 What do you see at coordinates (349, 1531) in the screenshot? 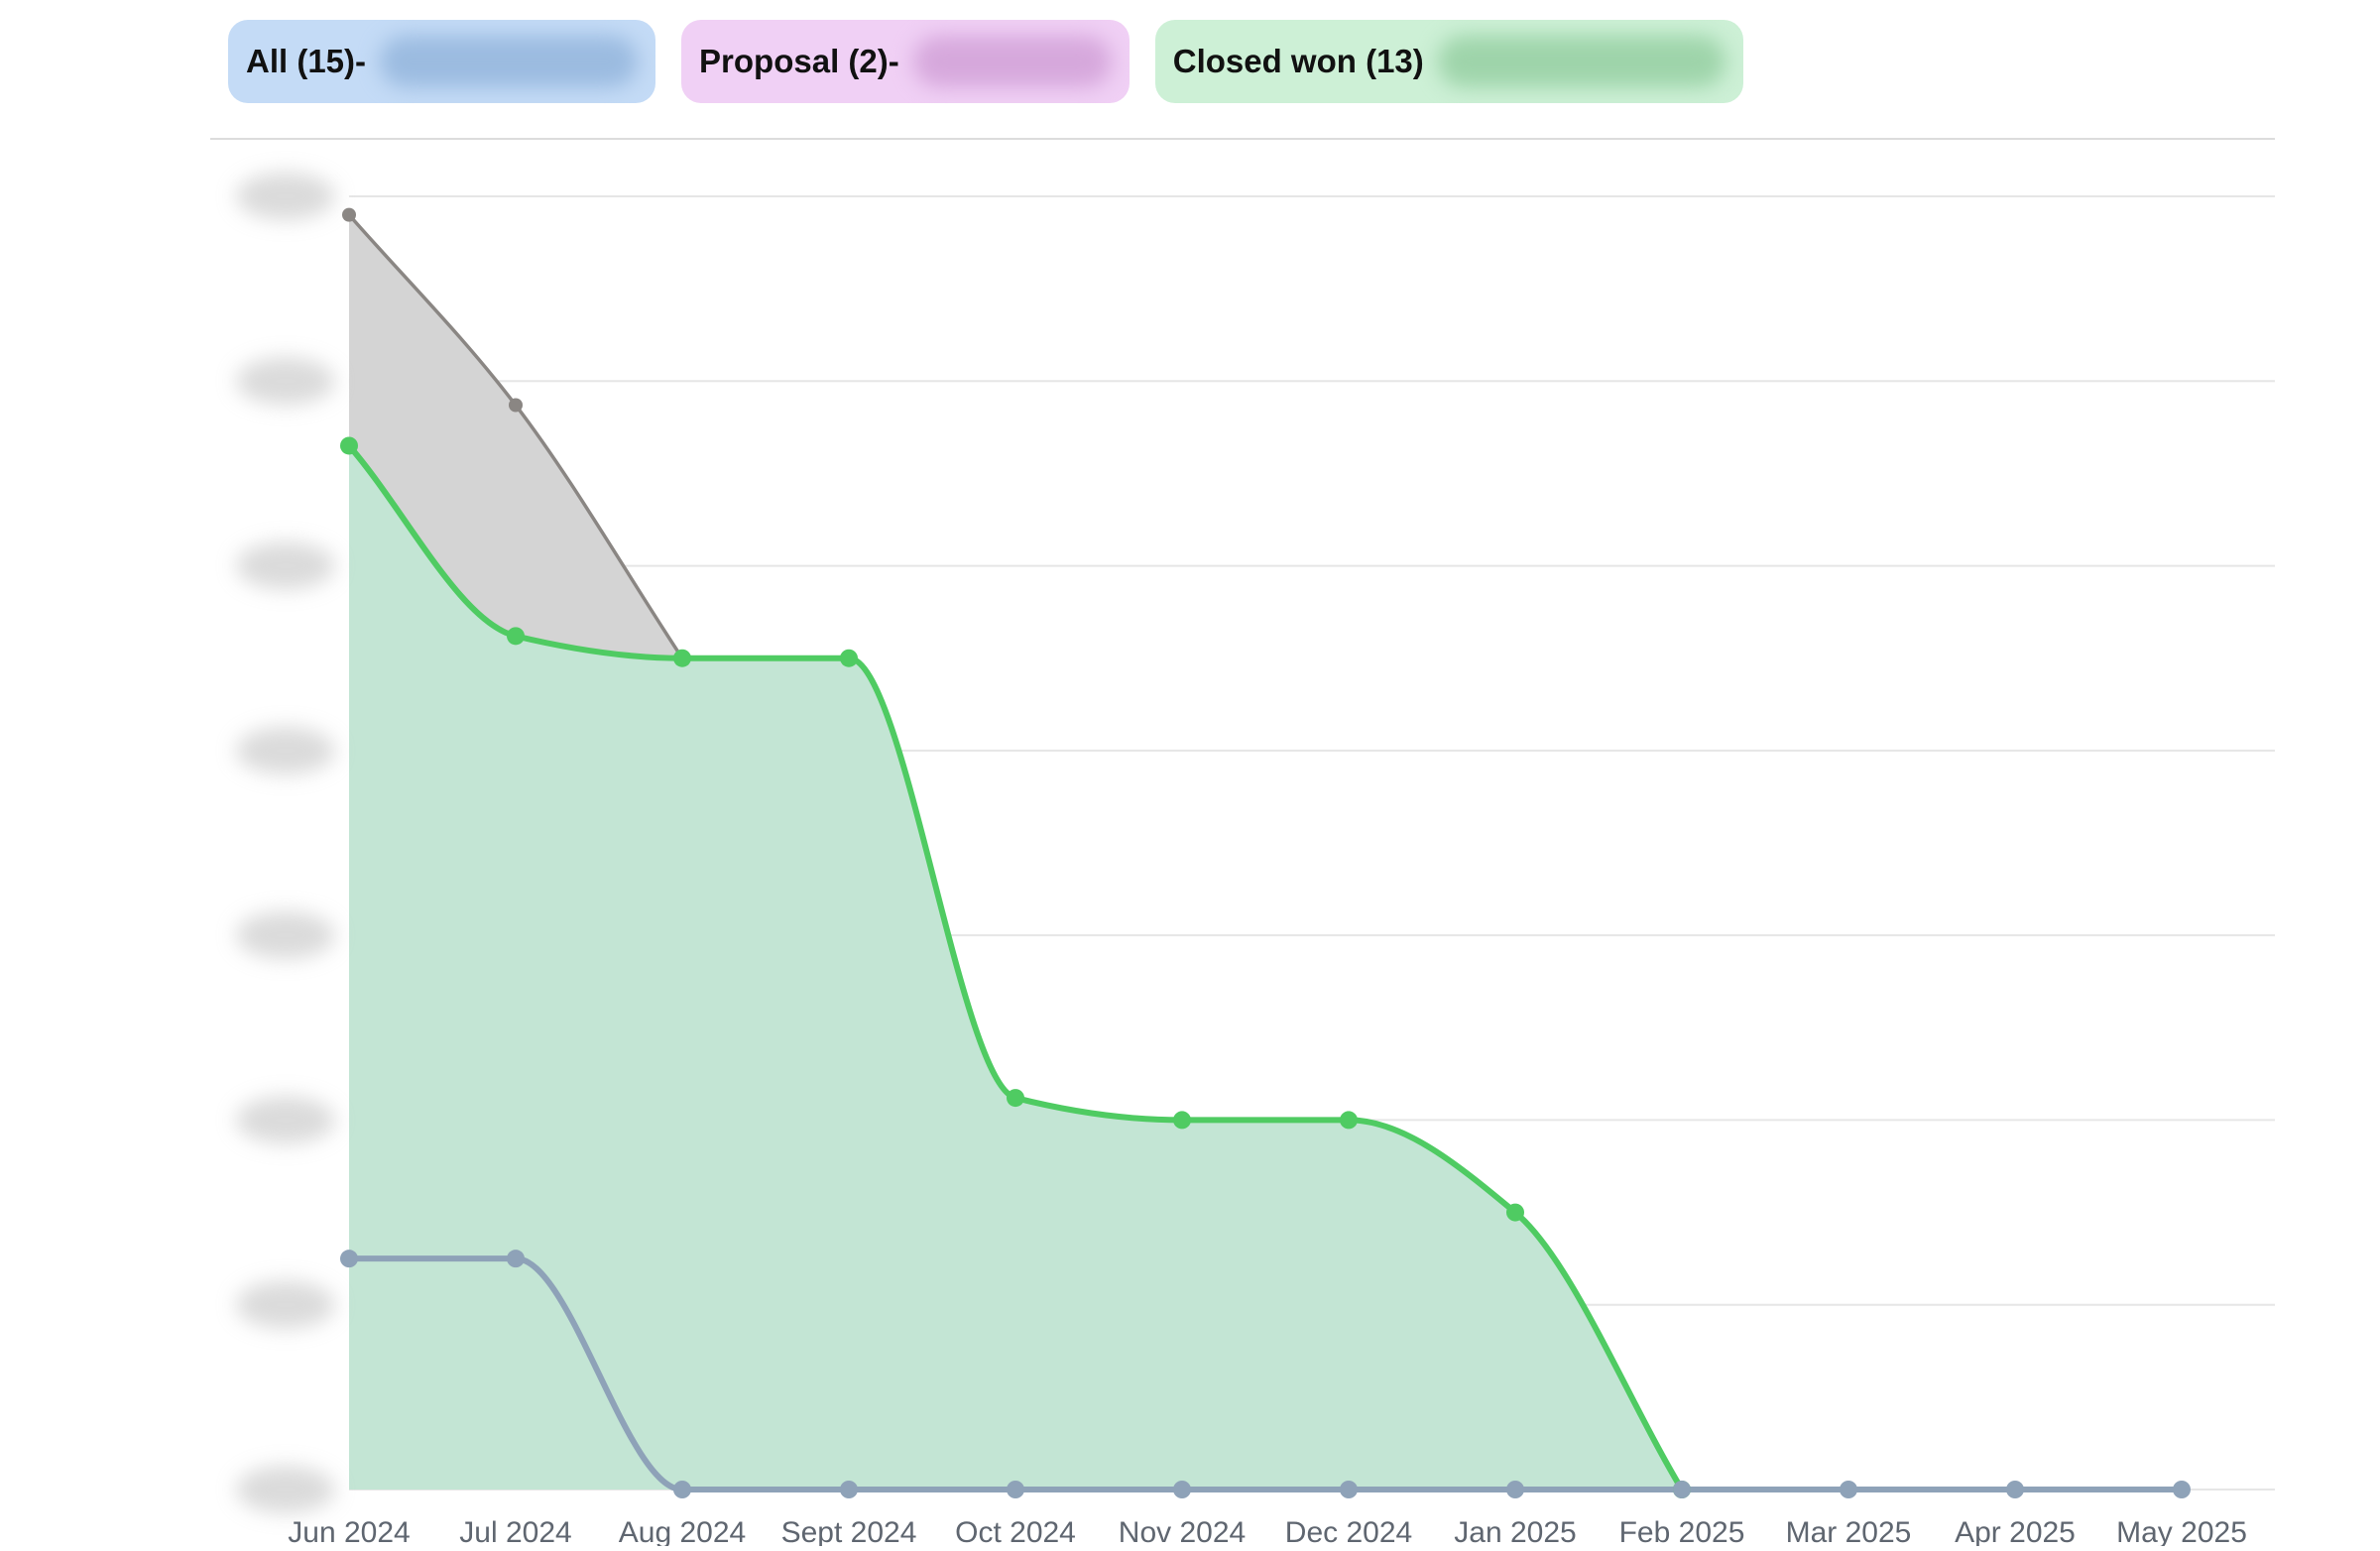
I see `x-tick-label: Jun 2024` at bounding box center [349, 1531].